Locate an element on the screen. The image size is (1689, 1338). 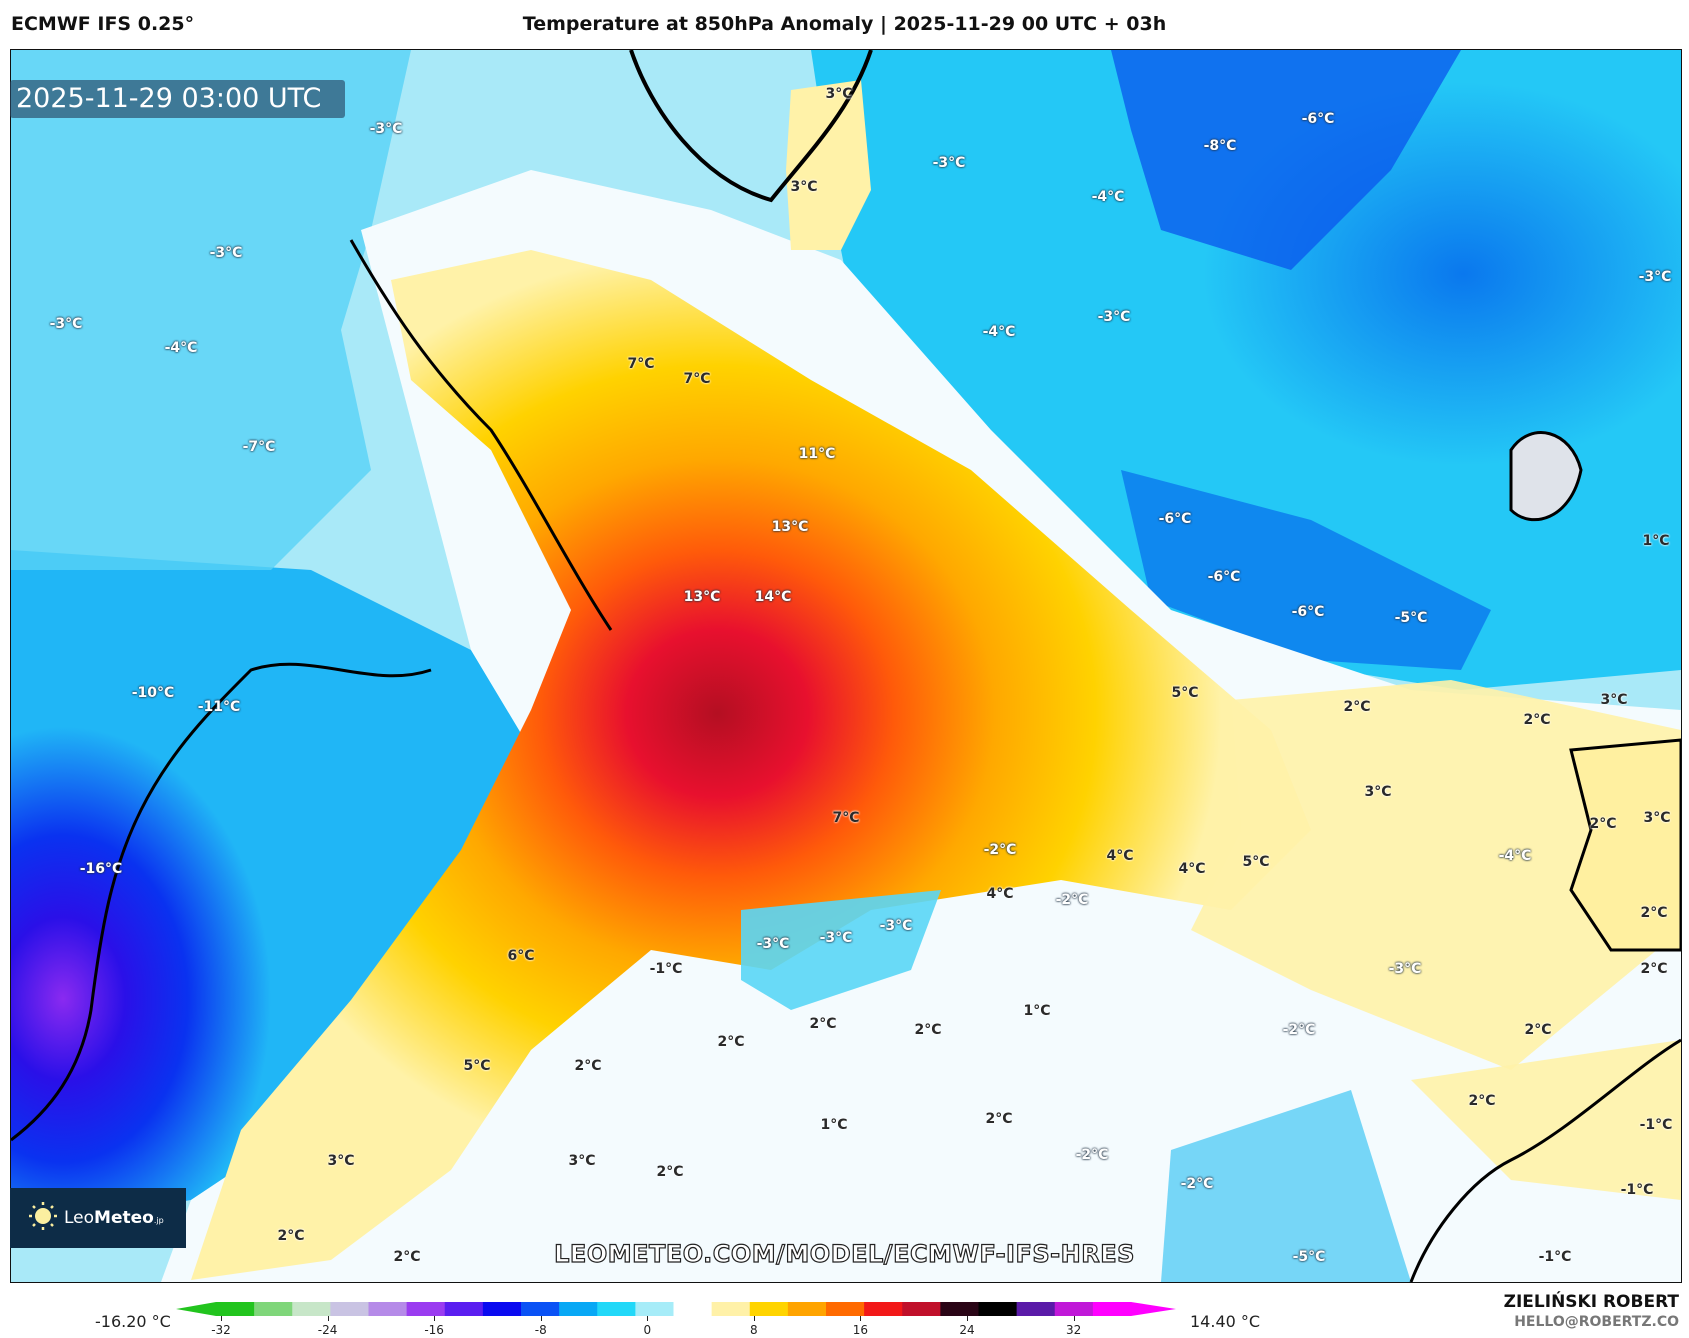
colorbar-min-label: -16.20 °C is located at coordinates (133, 1321).